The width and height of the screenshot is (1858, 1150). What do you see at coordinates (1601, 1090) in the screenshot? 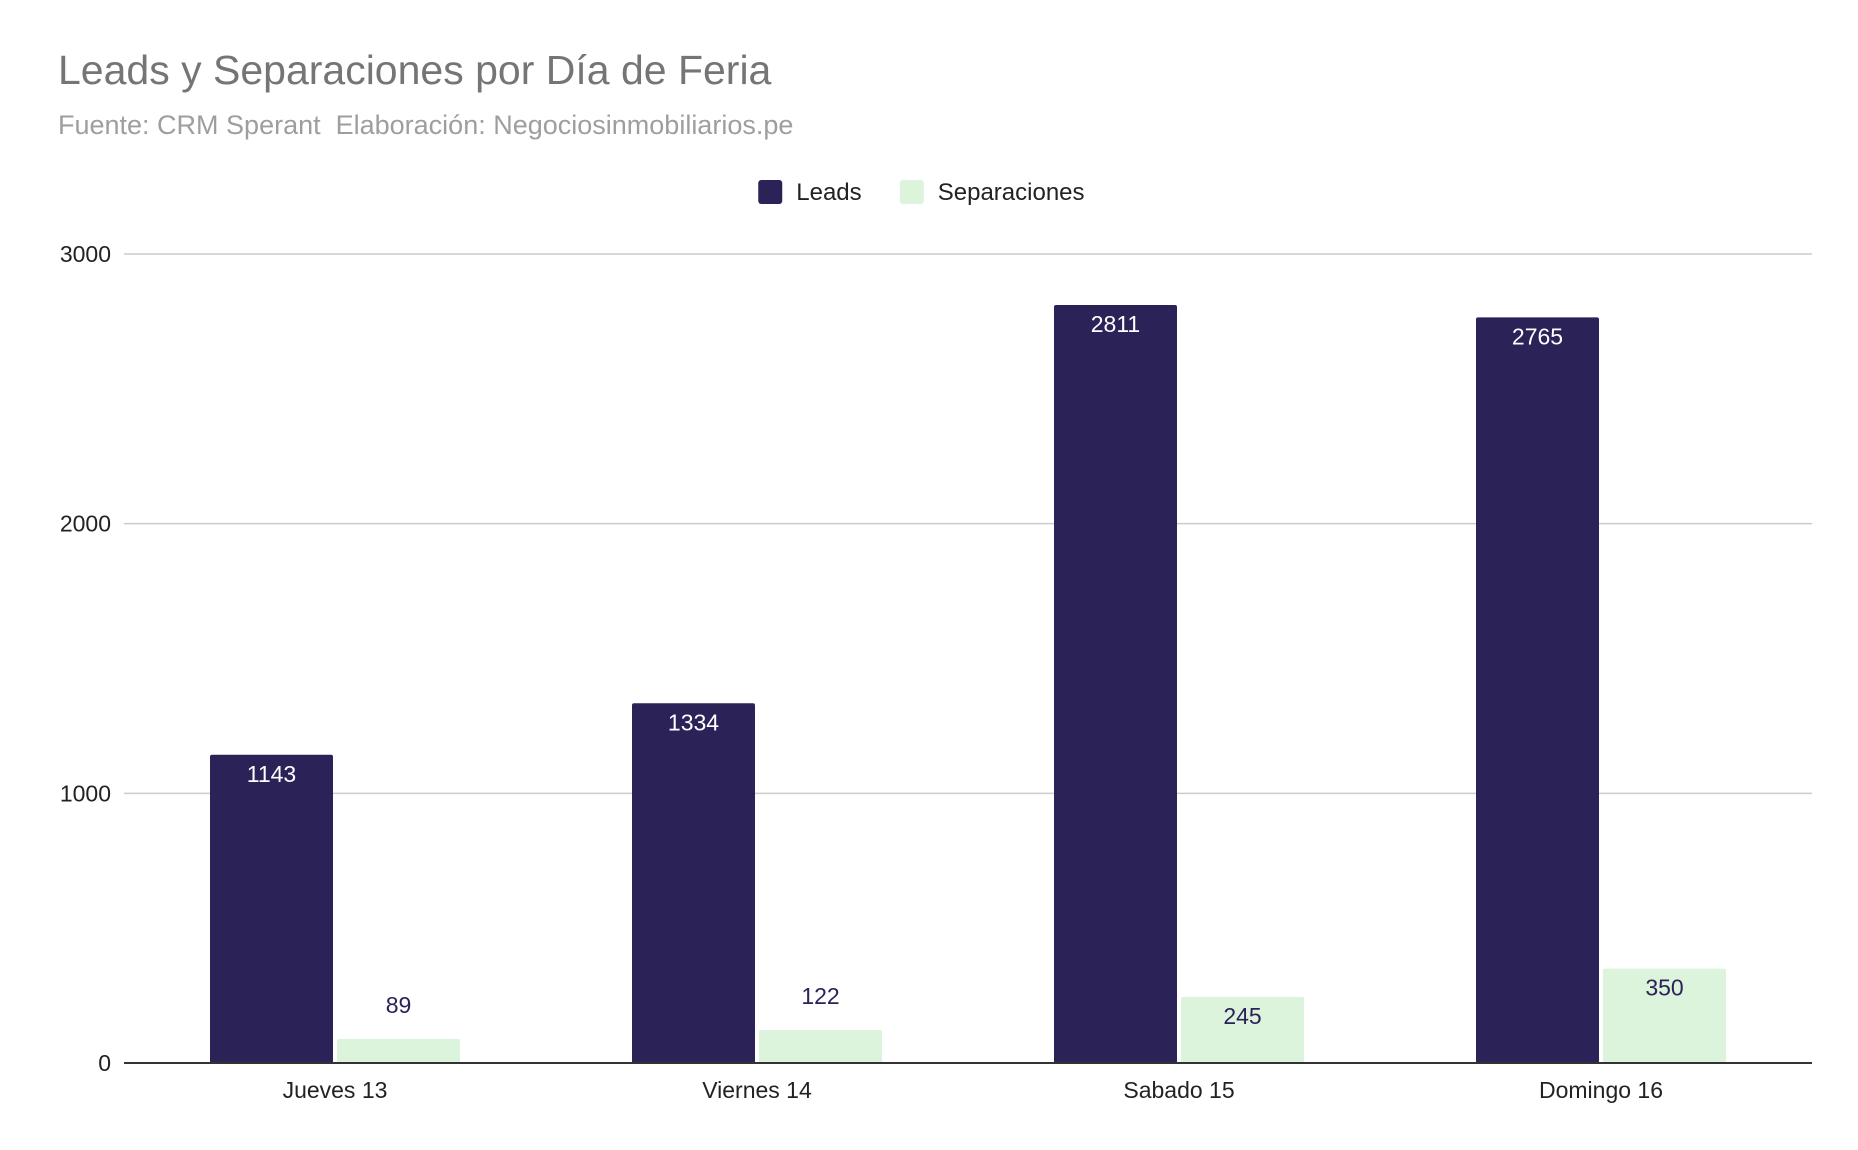
I see `x-tick-label: Domingo 16` at bounding box center [1601, 1090].